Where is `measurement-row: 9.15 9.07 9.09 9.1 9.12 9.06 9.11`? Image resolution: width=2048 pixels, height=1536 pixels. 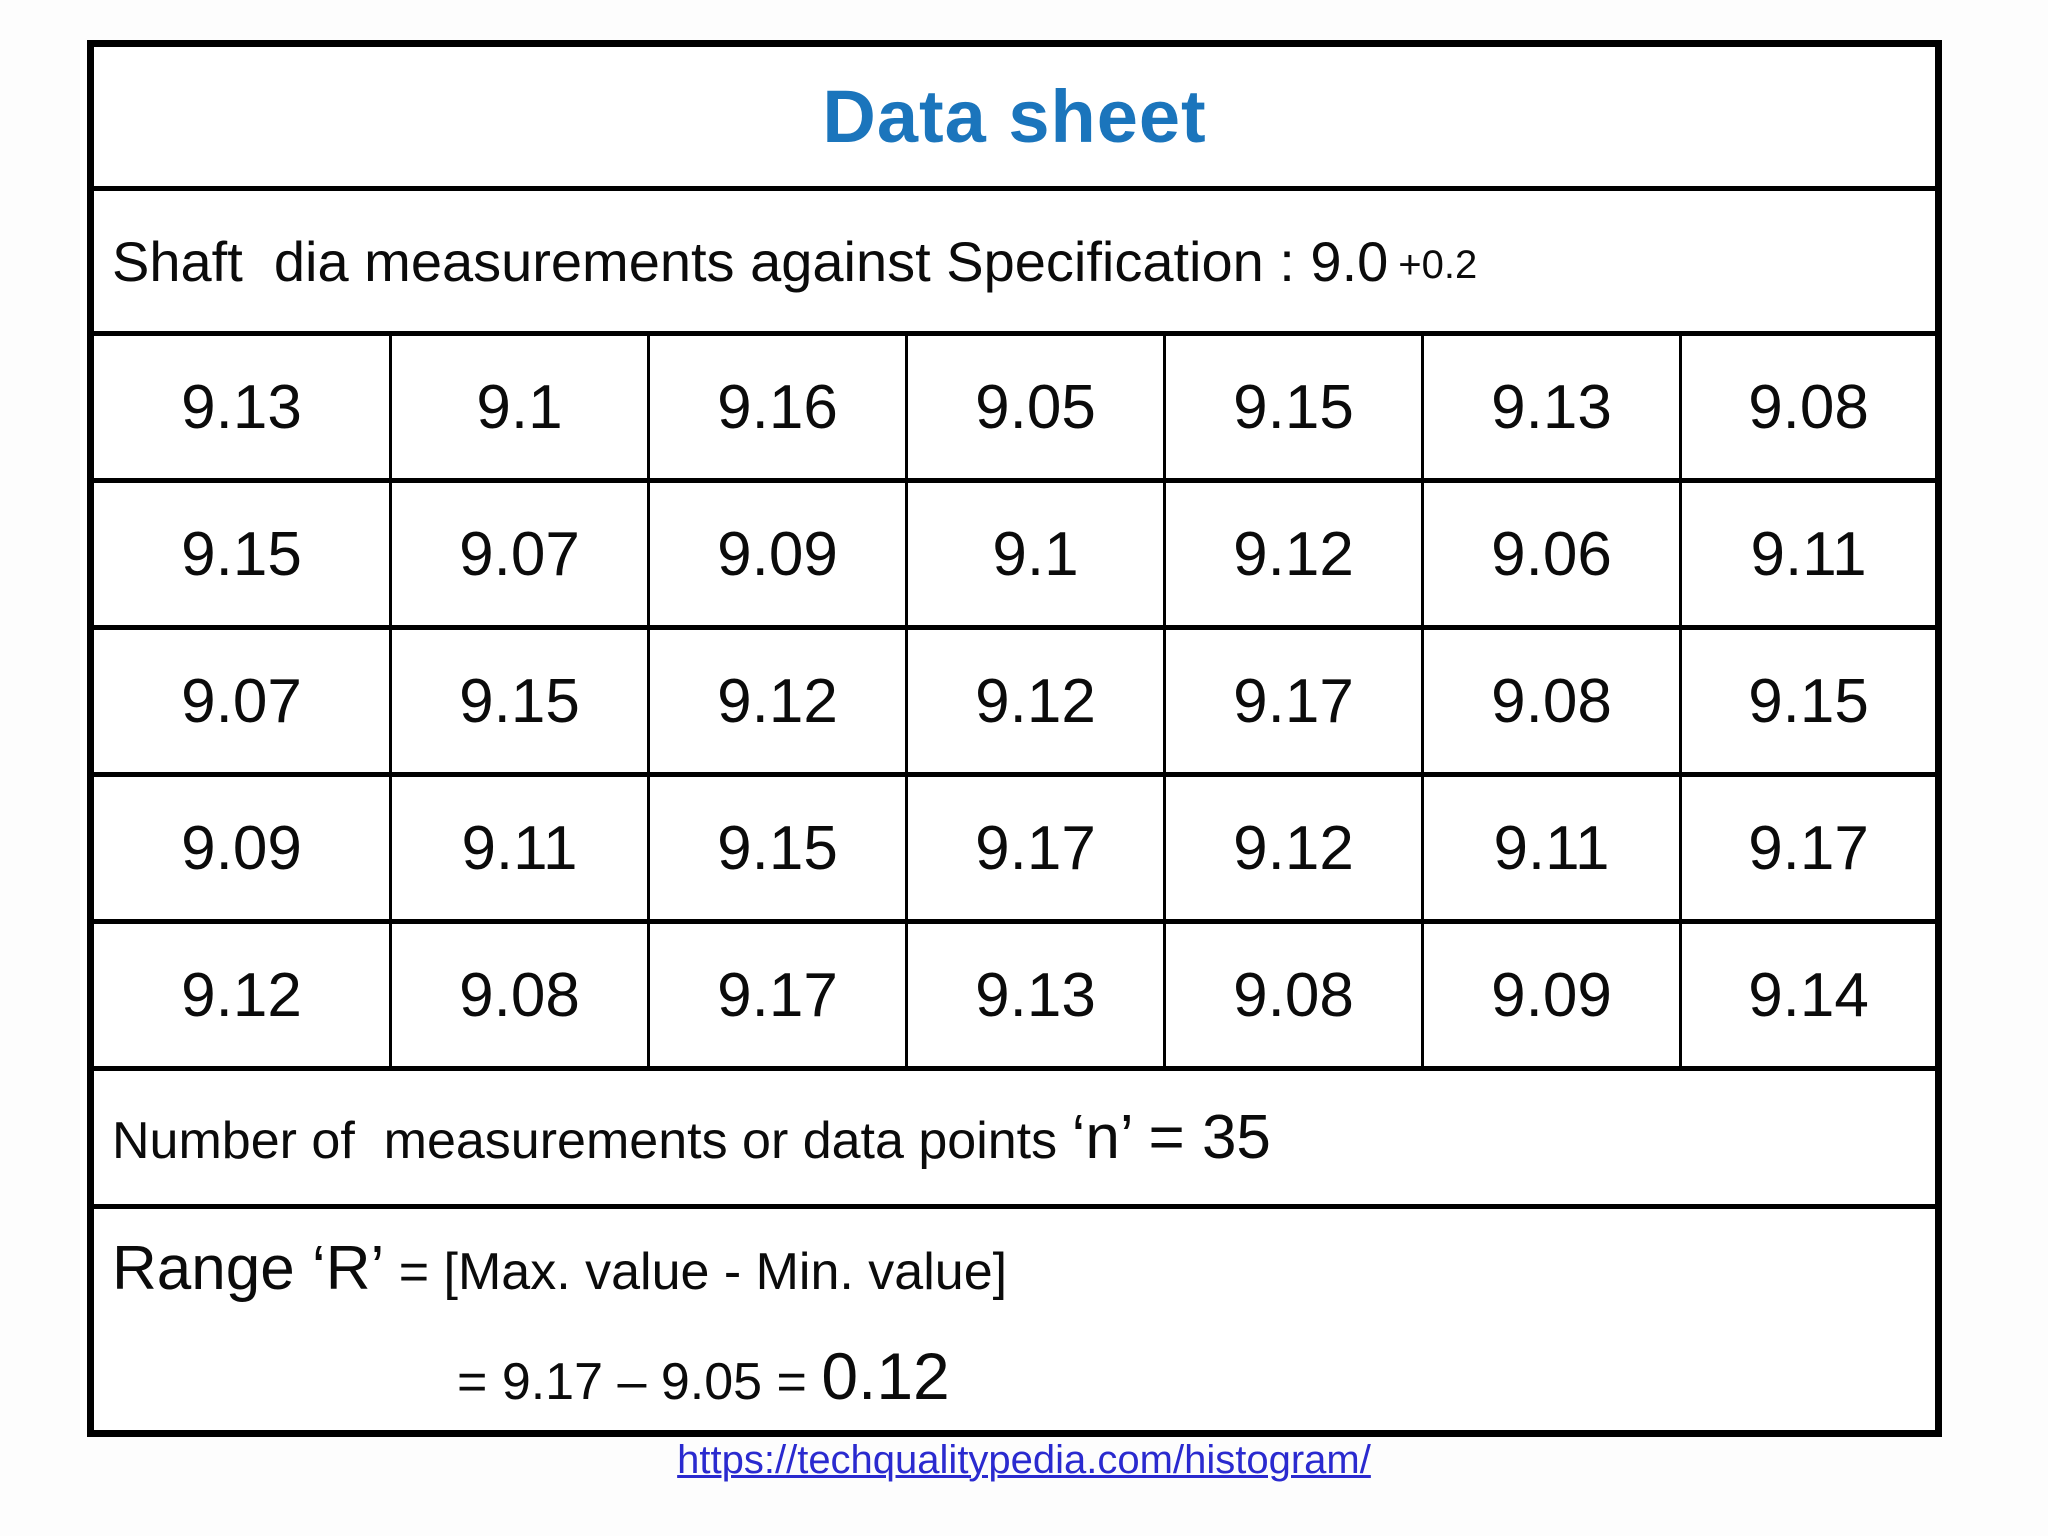
measurement-row: 9.15 9.07 9.09 9.1 9.12 9.06 9.11 is located at coordinates (1015, 554).